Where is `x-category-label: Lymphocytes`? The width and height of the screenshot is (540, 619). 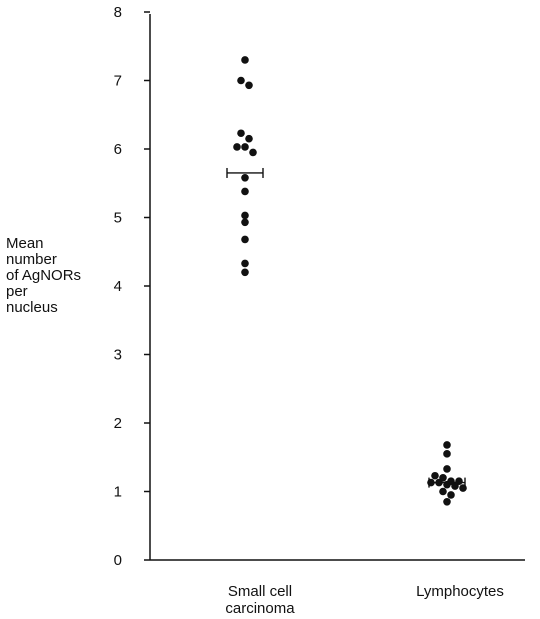
x-category-label: Lymphocytes is located at coordinates (460, 591).